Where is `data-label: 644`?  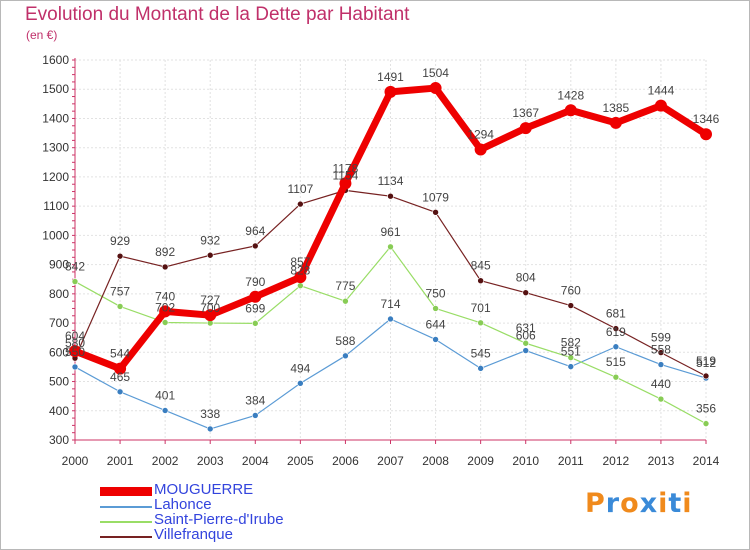
data-label: 644 is located at coordinates (436, 324).